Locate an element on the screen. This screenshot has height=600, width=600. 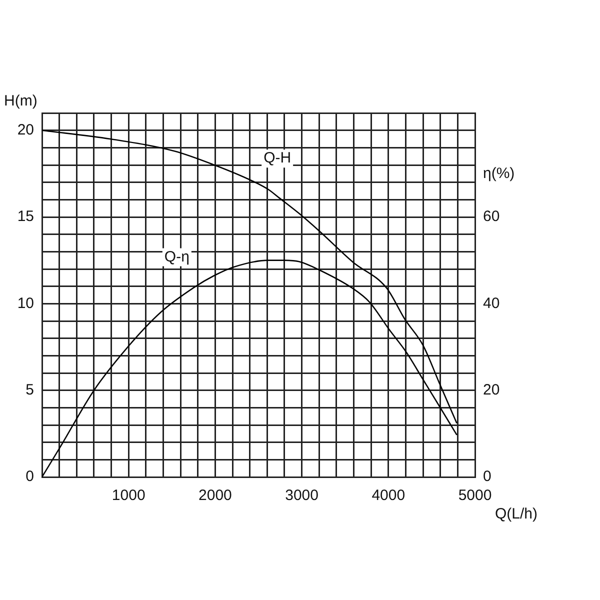
y-tick-label: 5 is located at coordinates (30, 389).